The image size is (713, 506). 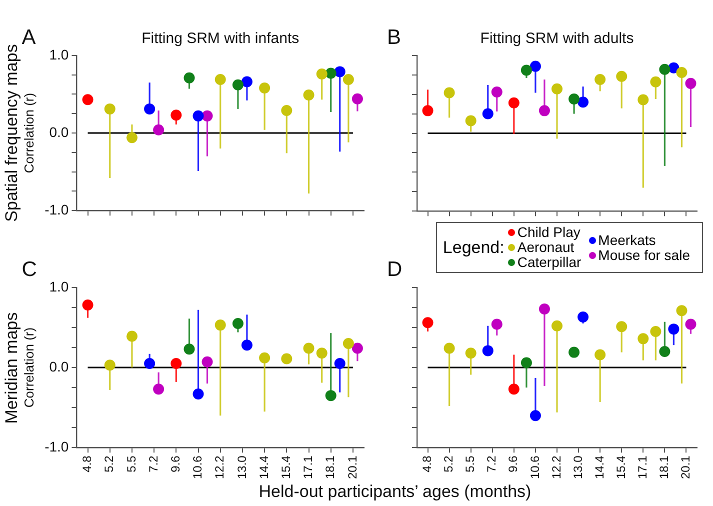 What do you see at coordinates (12, 133) in the screenshot?
I see `text: Spatial frequency maps` at bounding box center [12, 133].